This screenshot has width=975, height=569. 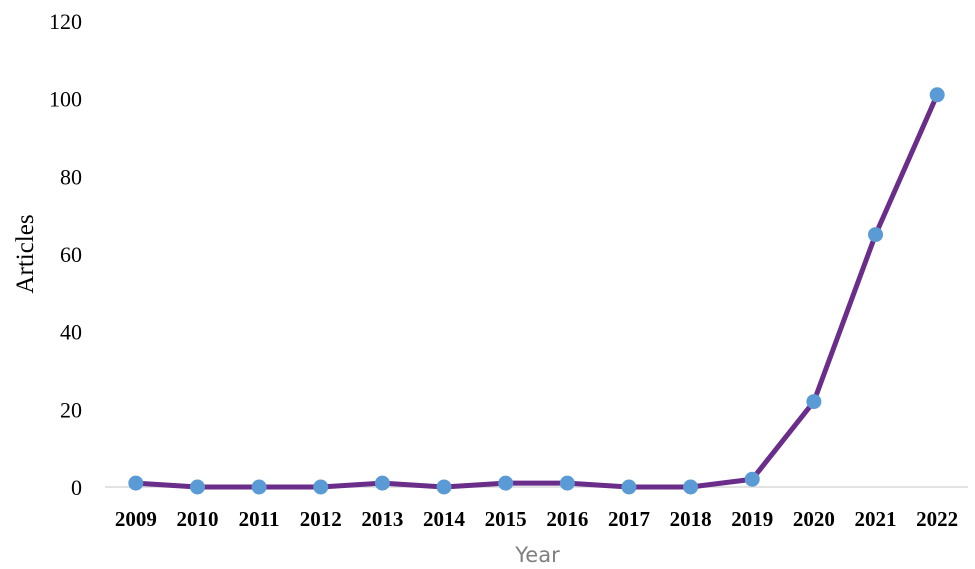 What do you see at coordinates (259, 519) in the screenshot?
I see `x-tick-label: 2011` at bounding box center [259, 519].